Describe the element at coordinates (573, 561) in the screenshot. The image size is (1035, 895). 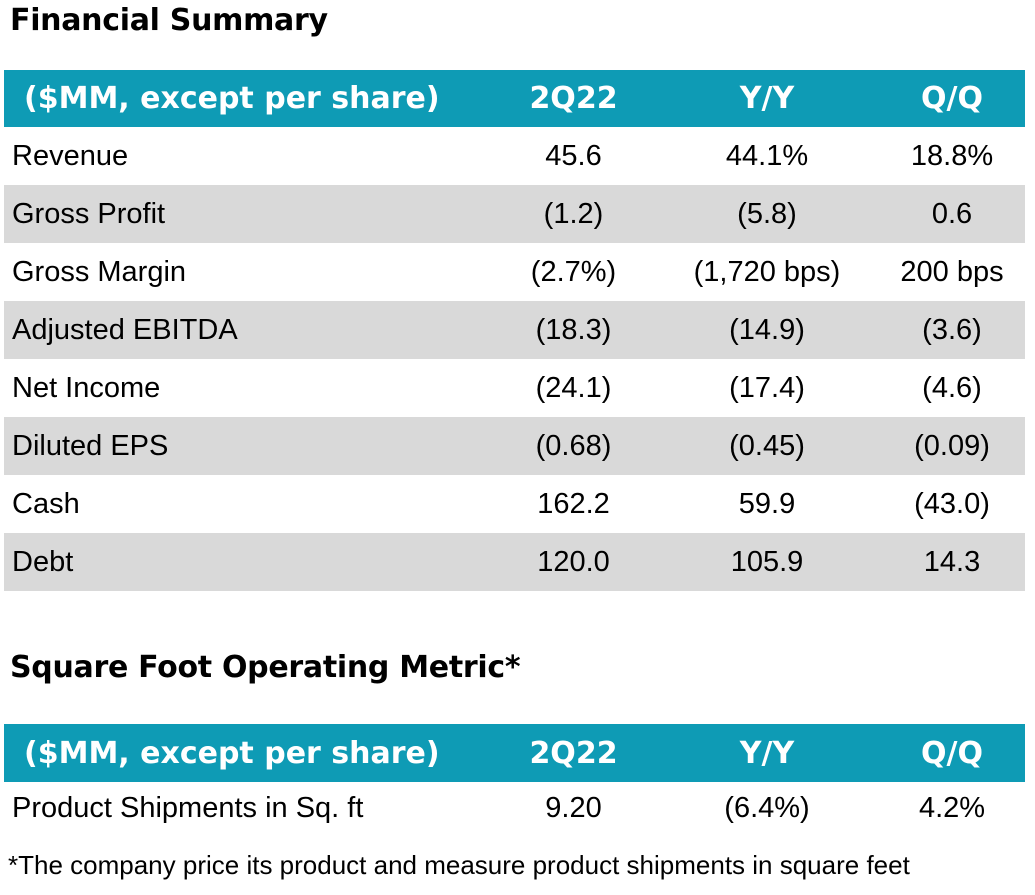
I see `cell-2q22: 120.0` at that location.